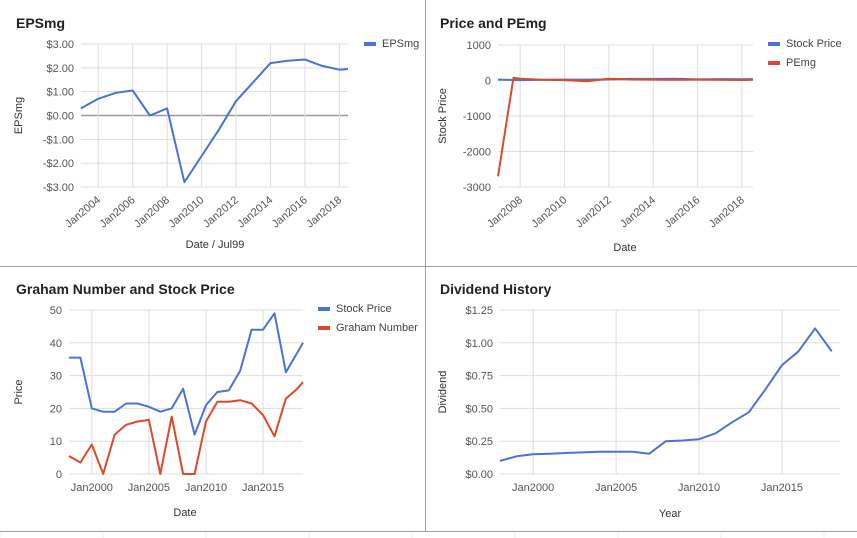 This screenshot has width=857, height=538. What do you see at coordinates (19, 391) in the screenshot?
I see `y-axis-title: Price` at bounding box center [19, 391].